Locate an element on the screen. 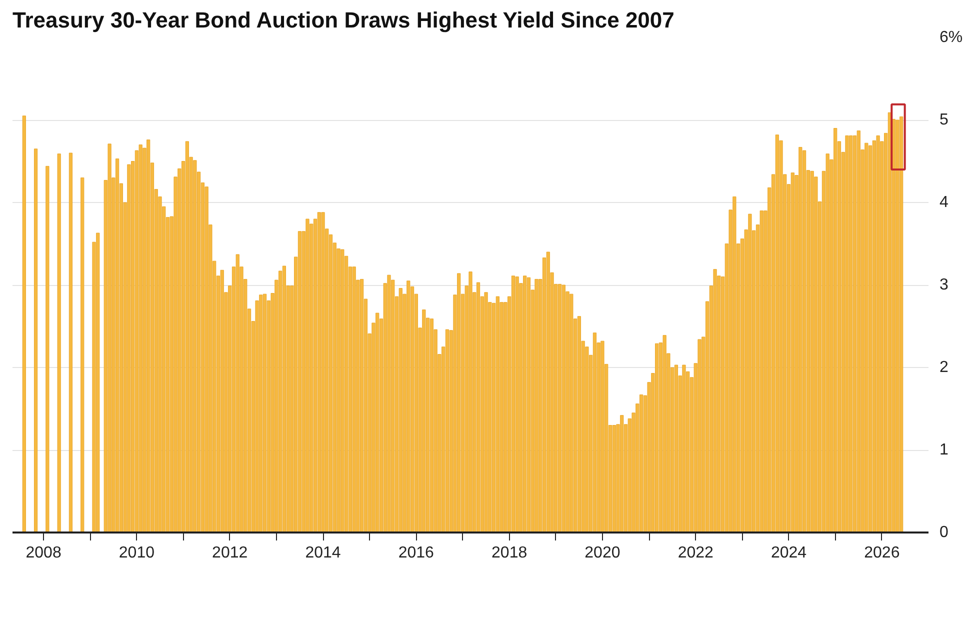  x-tick-label: 2024 is located at coordinates (788, 553).